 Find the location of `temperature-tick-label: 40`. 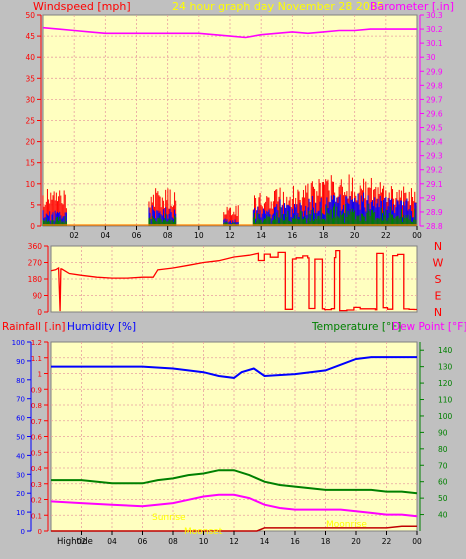

temperature-tick-label: 40 is located at coordinates (443, 515).